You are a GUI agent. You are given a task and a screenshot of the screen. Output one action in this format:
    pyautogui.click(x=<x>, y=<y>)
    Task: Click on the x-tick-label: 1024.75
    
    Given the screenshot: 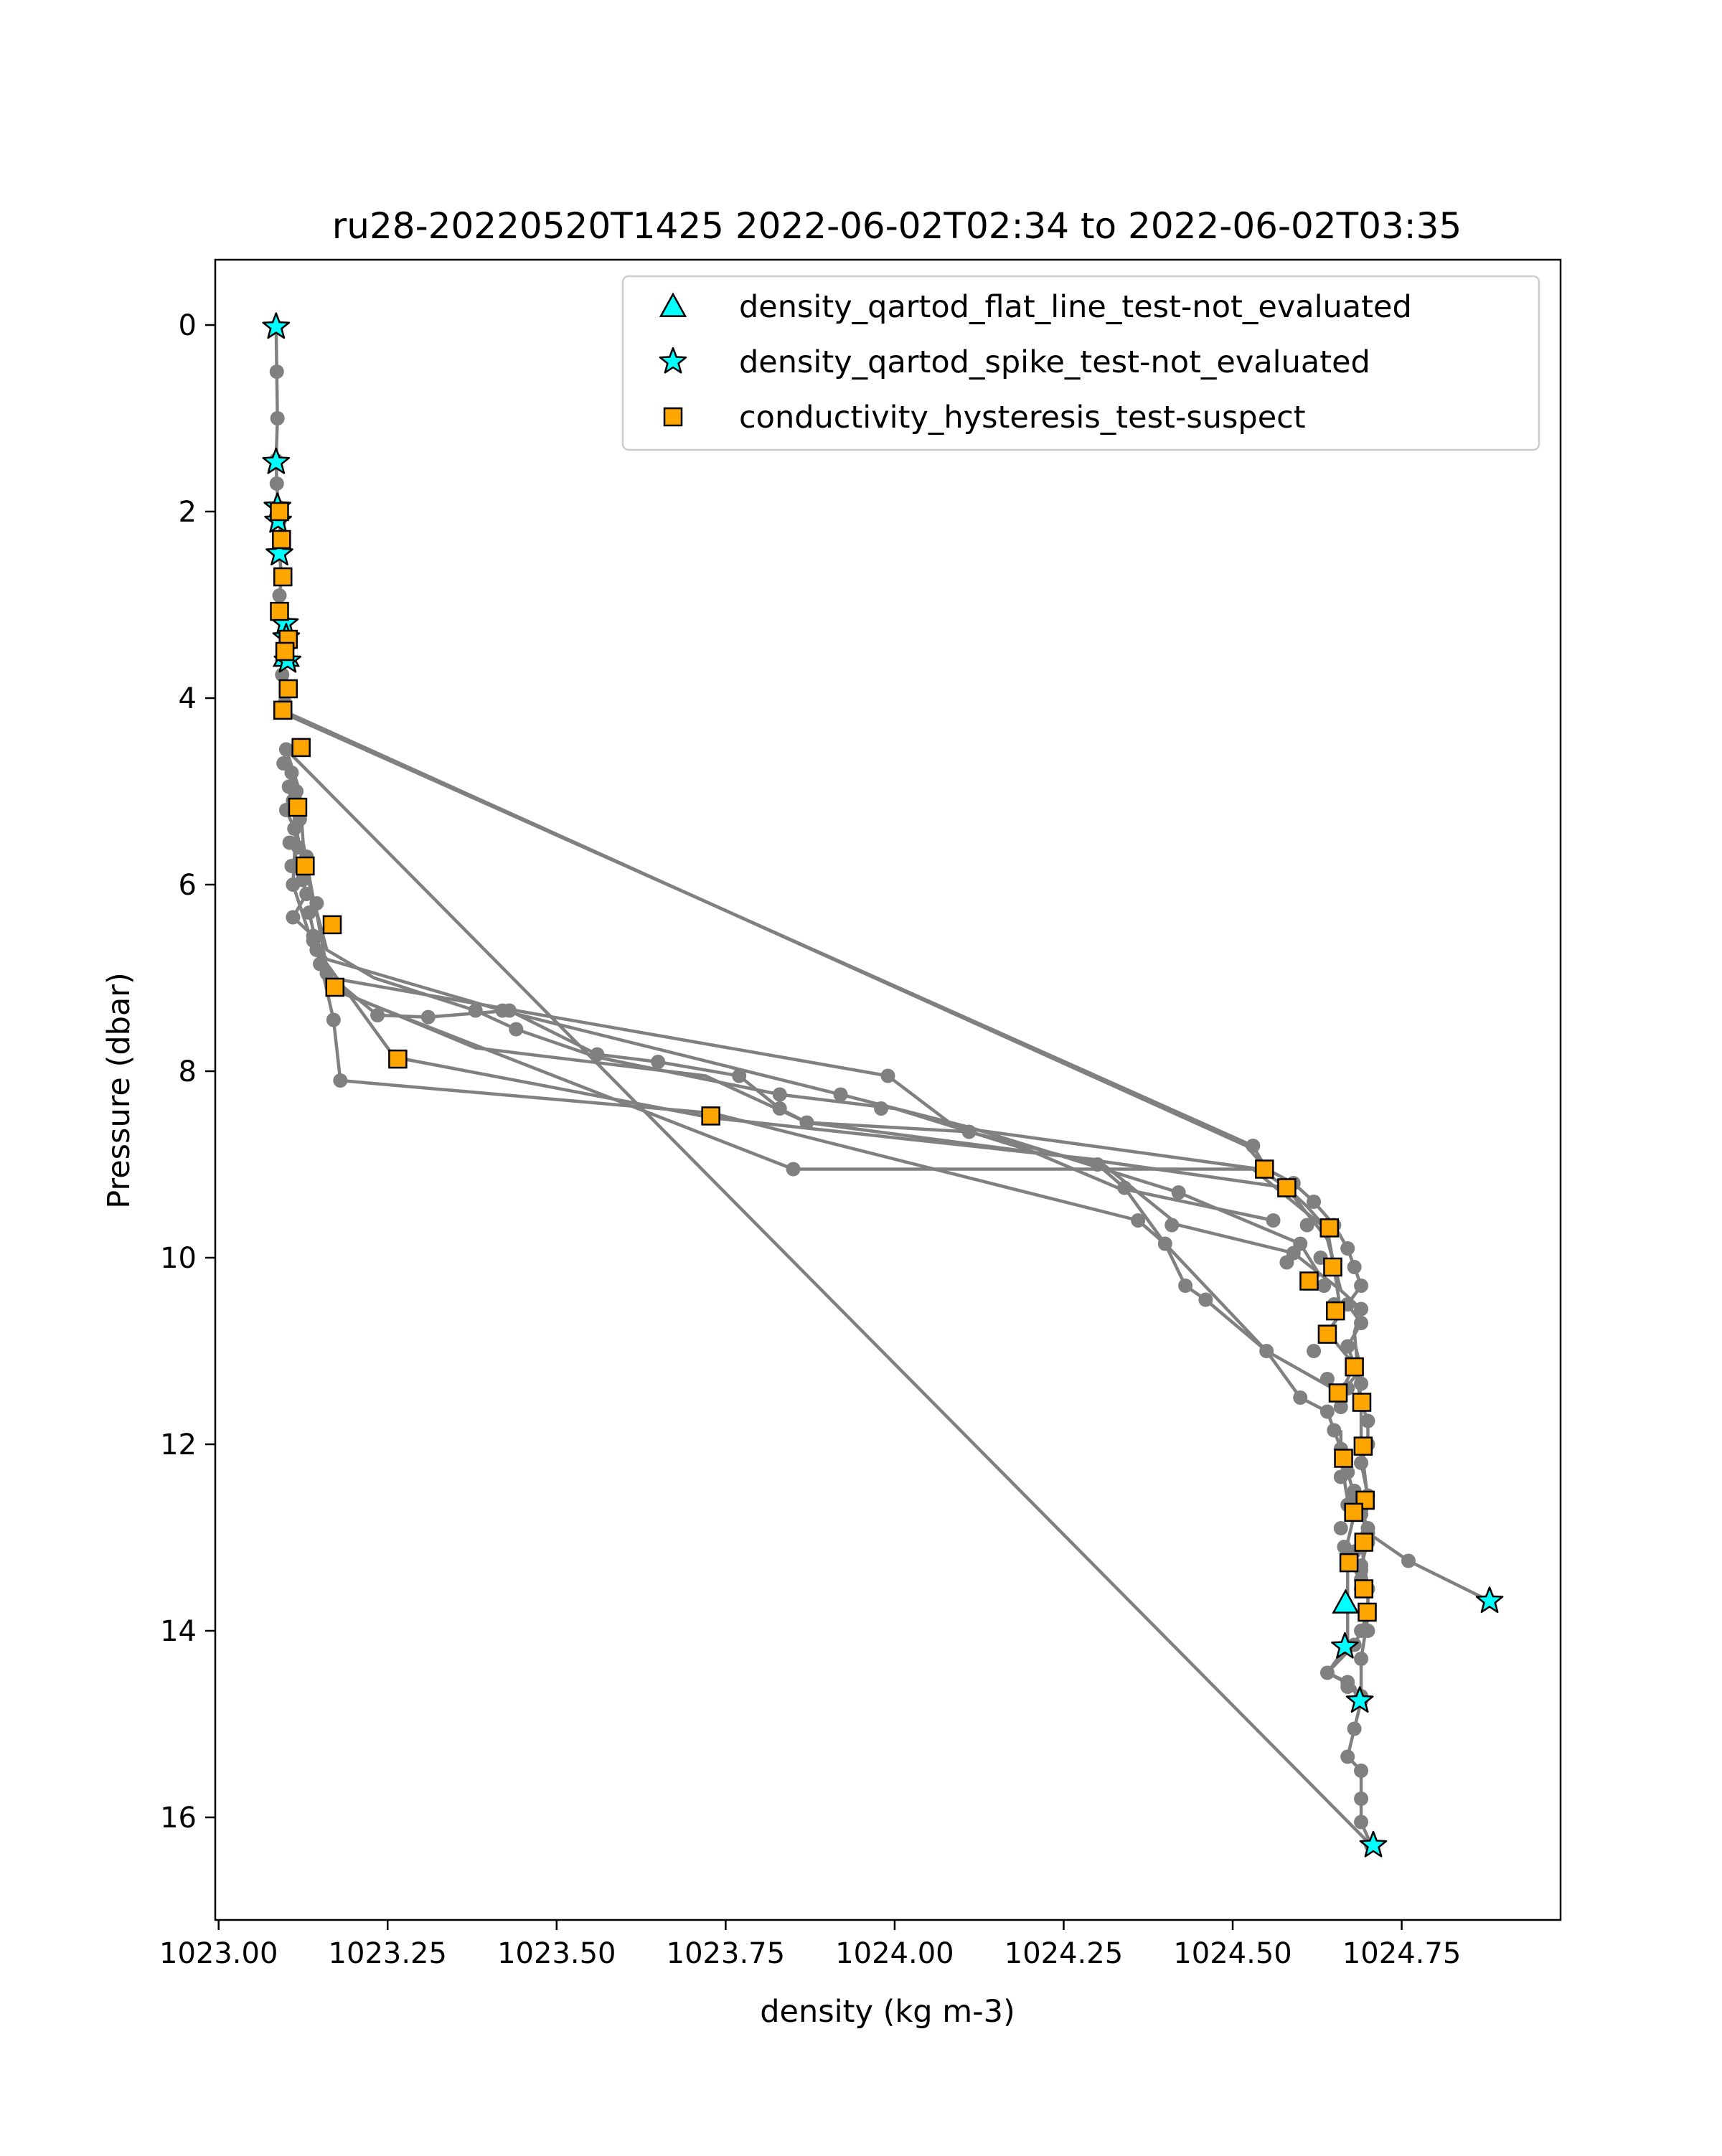 What is the action you would take?
    pyautogui.click(x=1402, y=1953)
    